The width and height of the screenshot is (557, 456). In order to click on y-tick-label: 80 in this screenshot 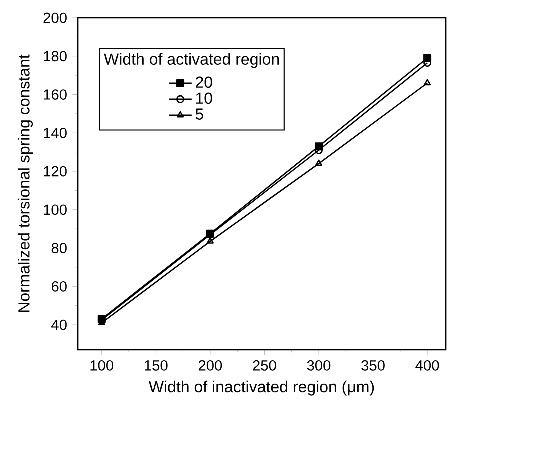, I will do `click(59, 248)`.